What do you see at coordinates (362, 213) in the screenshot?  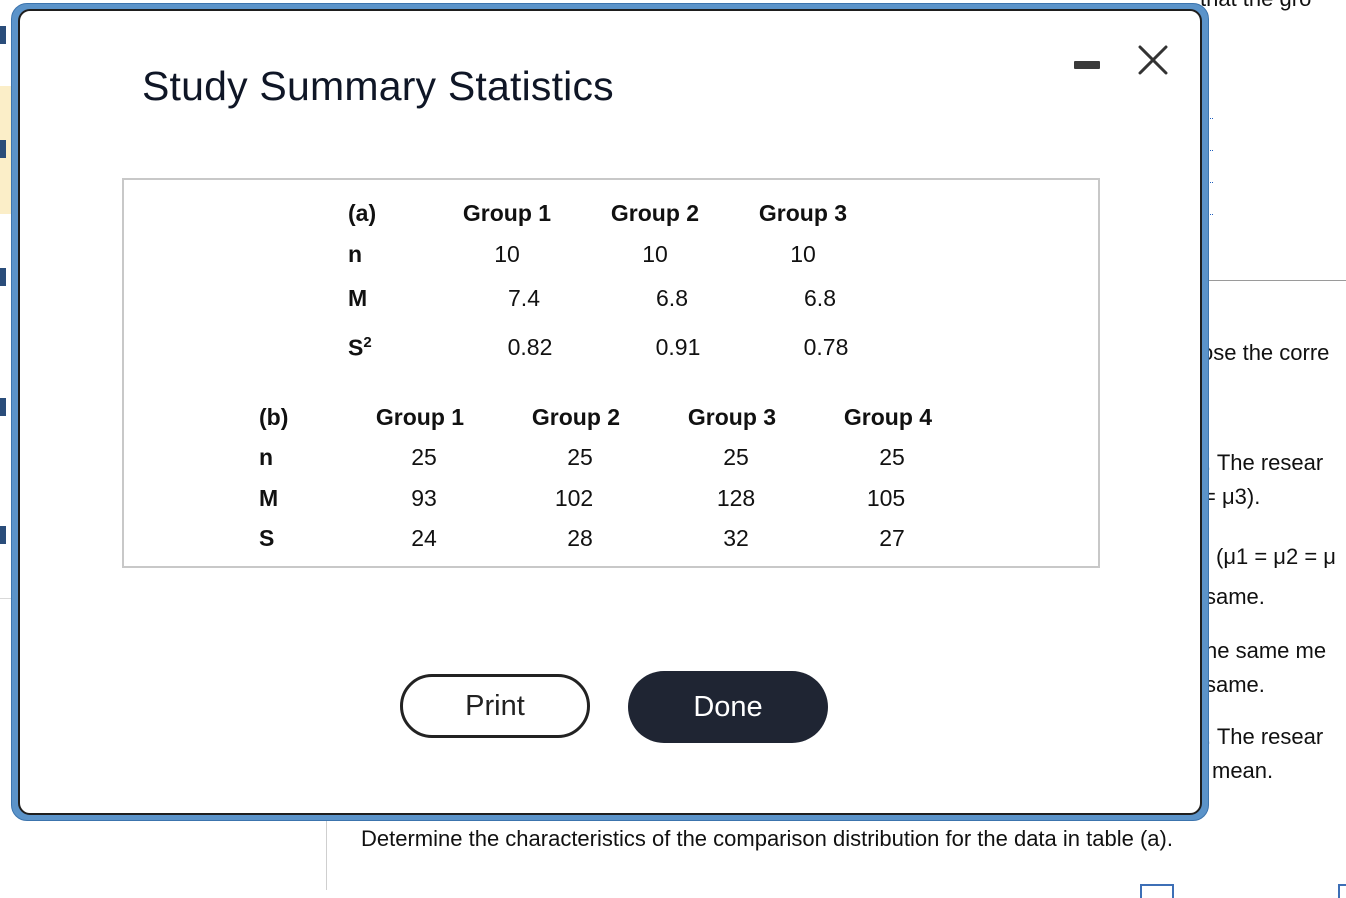 I see `table-a-label: (a)` at bounding box center [362, 213].